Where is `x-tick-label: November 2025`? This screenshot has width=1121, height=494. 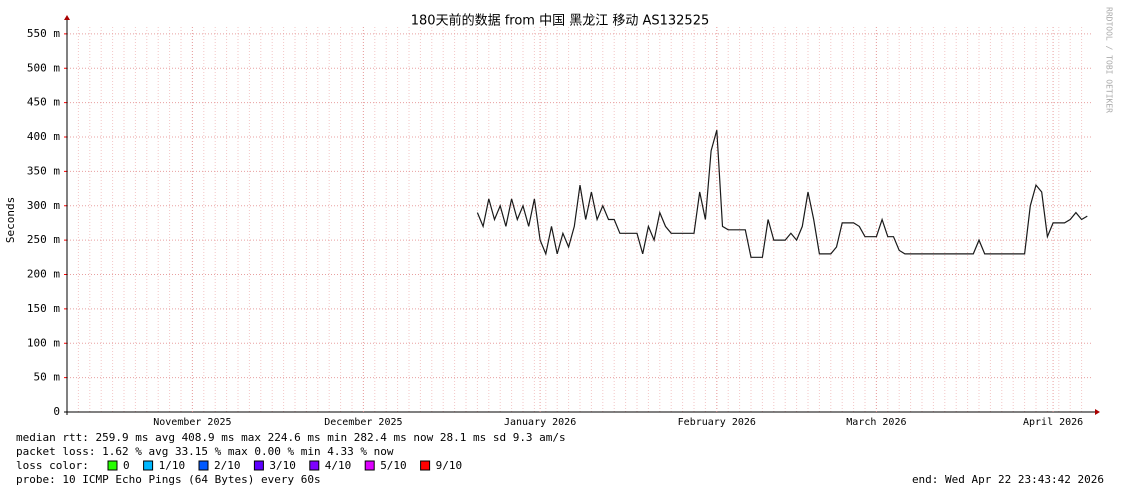
x-tick-label: November 2025 is located at coordinates (192, 422).